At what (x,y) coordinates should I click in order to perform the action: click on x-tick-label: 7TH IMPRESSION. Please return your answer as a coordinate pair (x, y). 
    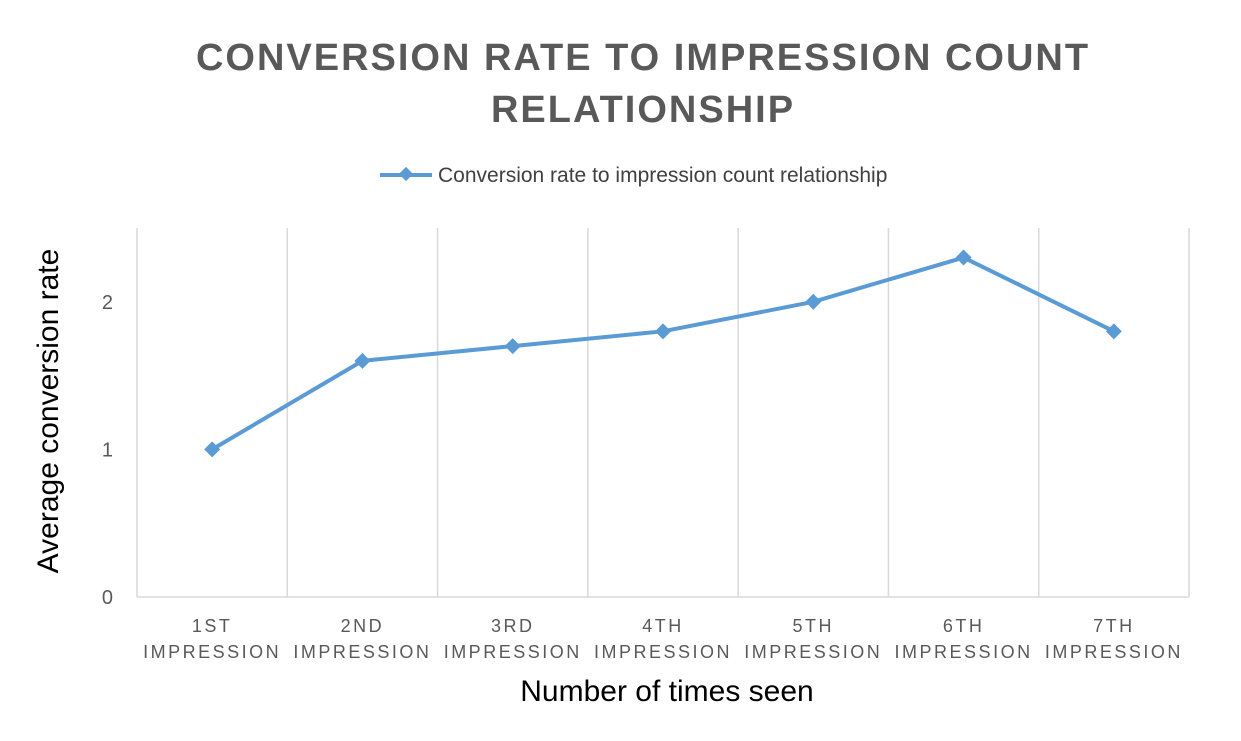
    Looking at the image, I should click on (1114, 639).